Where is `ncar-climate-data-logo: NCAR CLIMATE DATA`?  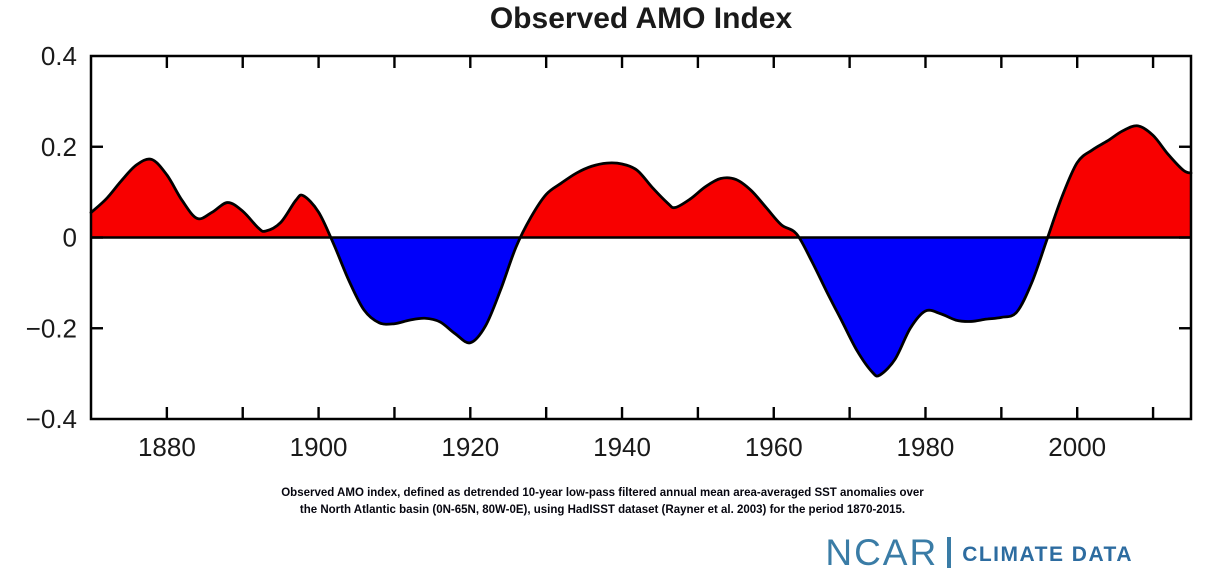
ncar-climate-data-logo: NCAR CLIMATE DATA is located at coordinates (979, 552).